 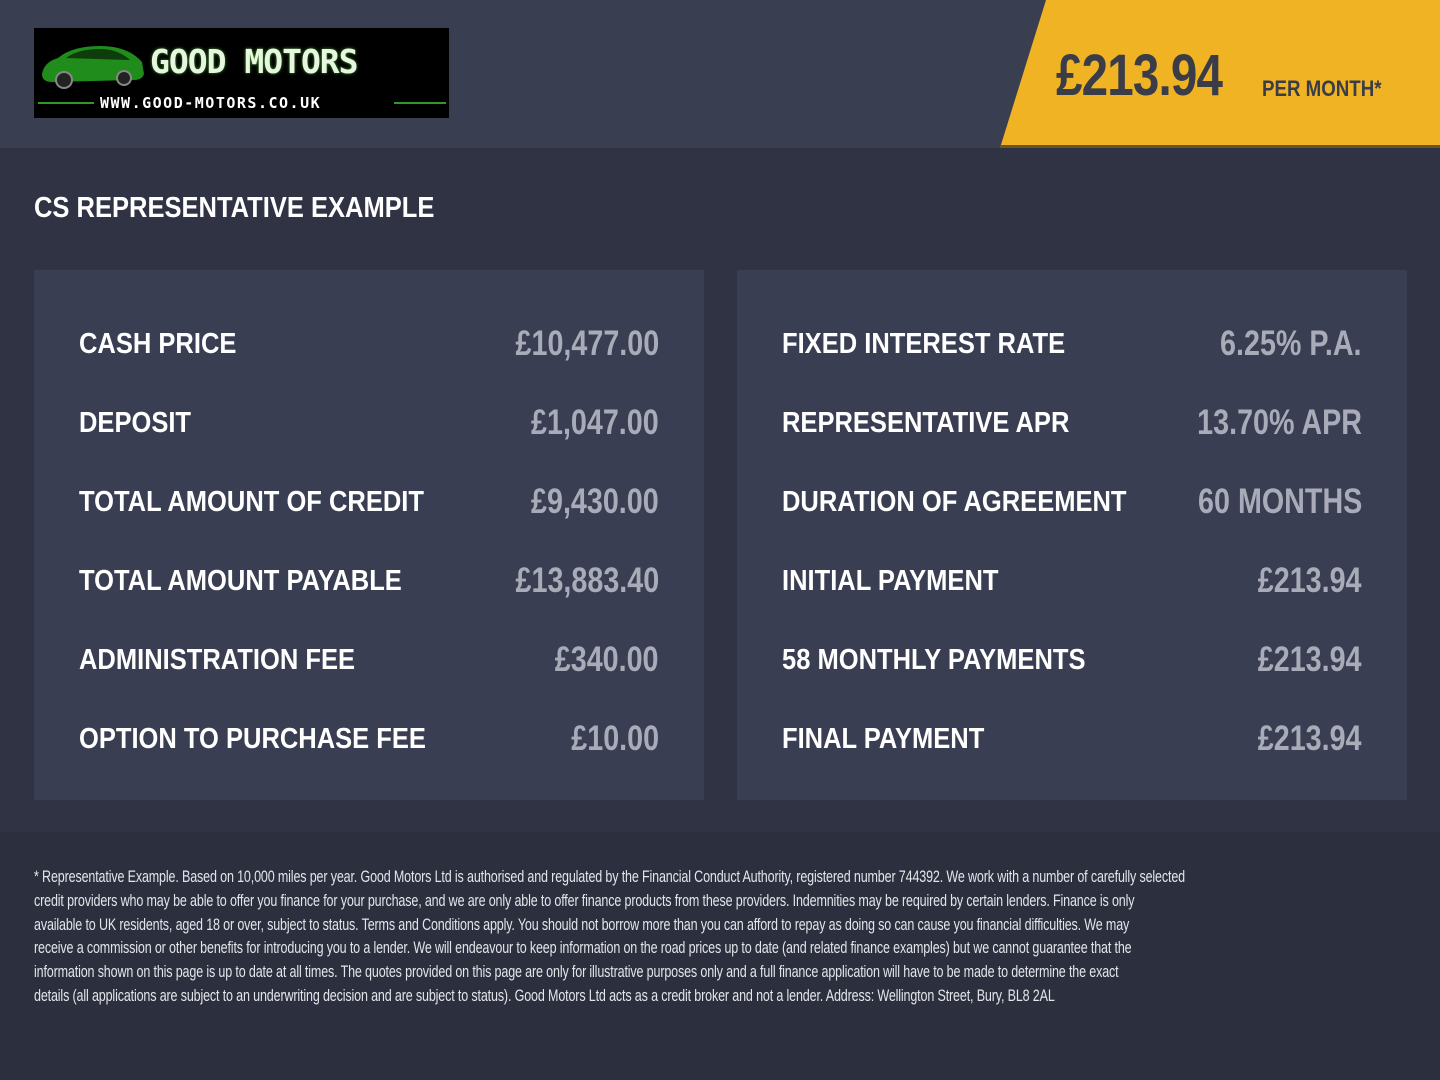 I want to click on finance-row: FINAL PAYMENT £213.94, so click(x=1072, y=741).